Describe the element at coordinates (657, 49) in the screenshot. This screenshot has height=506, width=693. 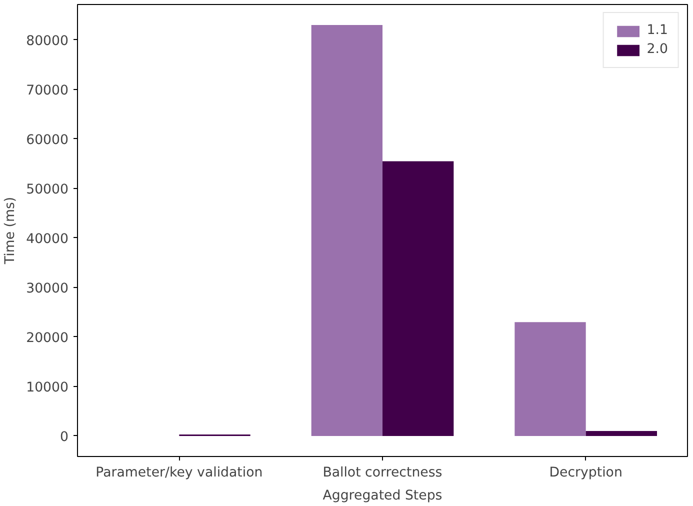
I see `legend-label: 2.0` at that location.